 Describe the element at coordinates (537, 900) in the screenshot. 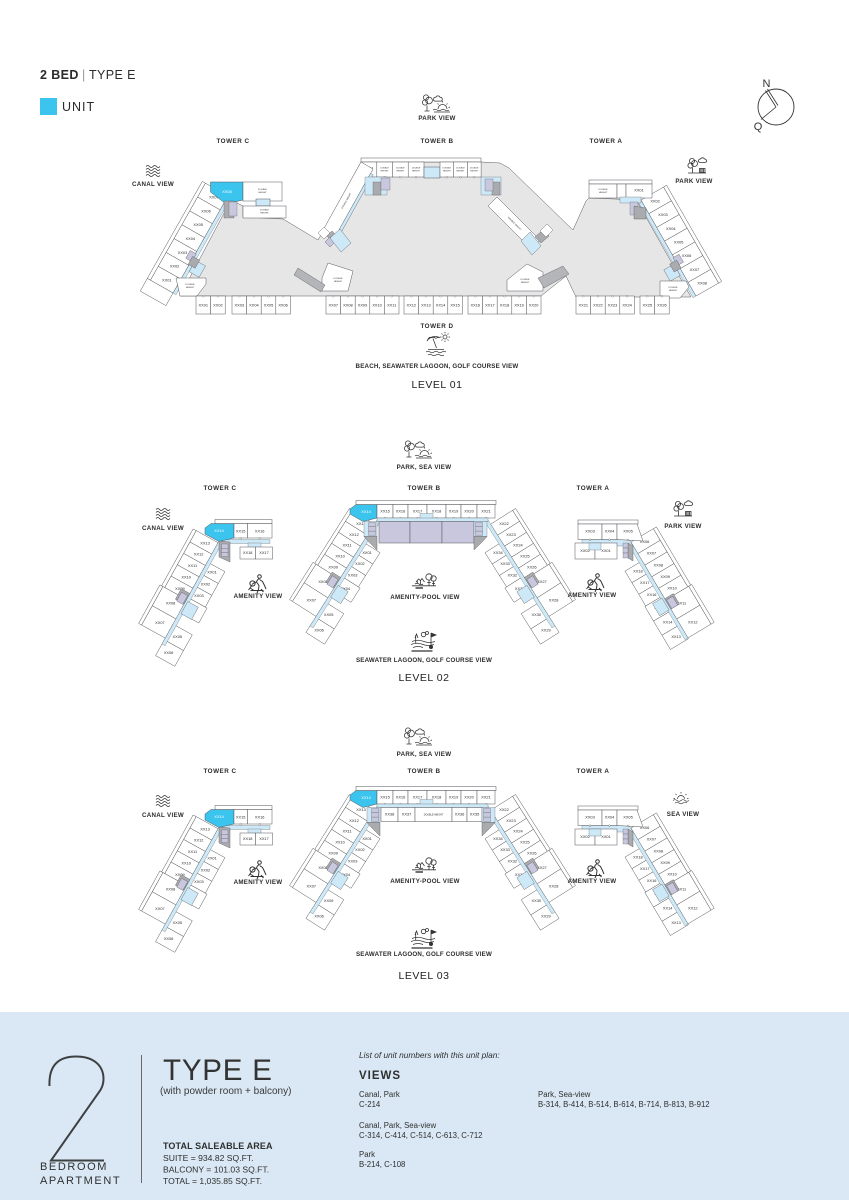

I see `svg-text: XX30` at that location.